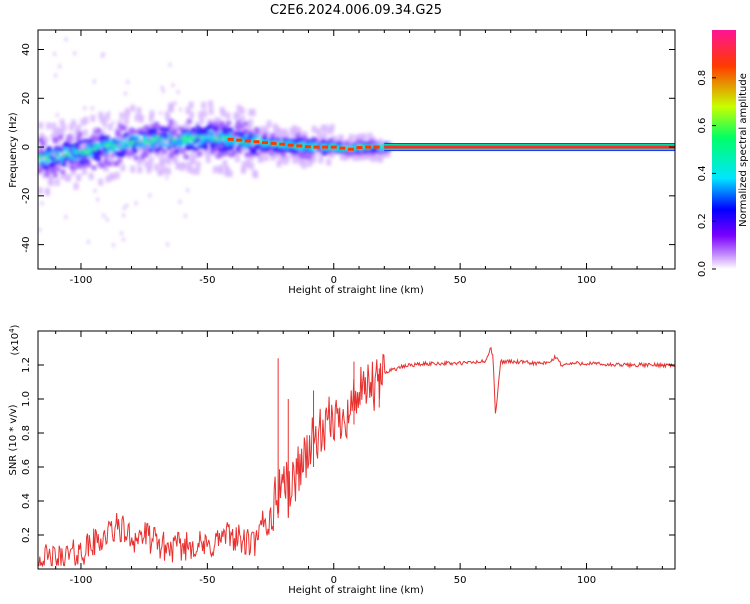 This screenshot has height=604, width=750. What do you see at coordinates (13, 150) in the screenshot?
I see `heatmap-y-axis-label: Frequency (Hz)` at bounding box center [13, 150].